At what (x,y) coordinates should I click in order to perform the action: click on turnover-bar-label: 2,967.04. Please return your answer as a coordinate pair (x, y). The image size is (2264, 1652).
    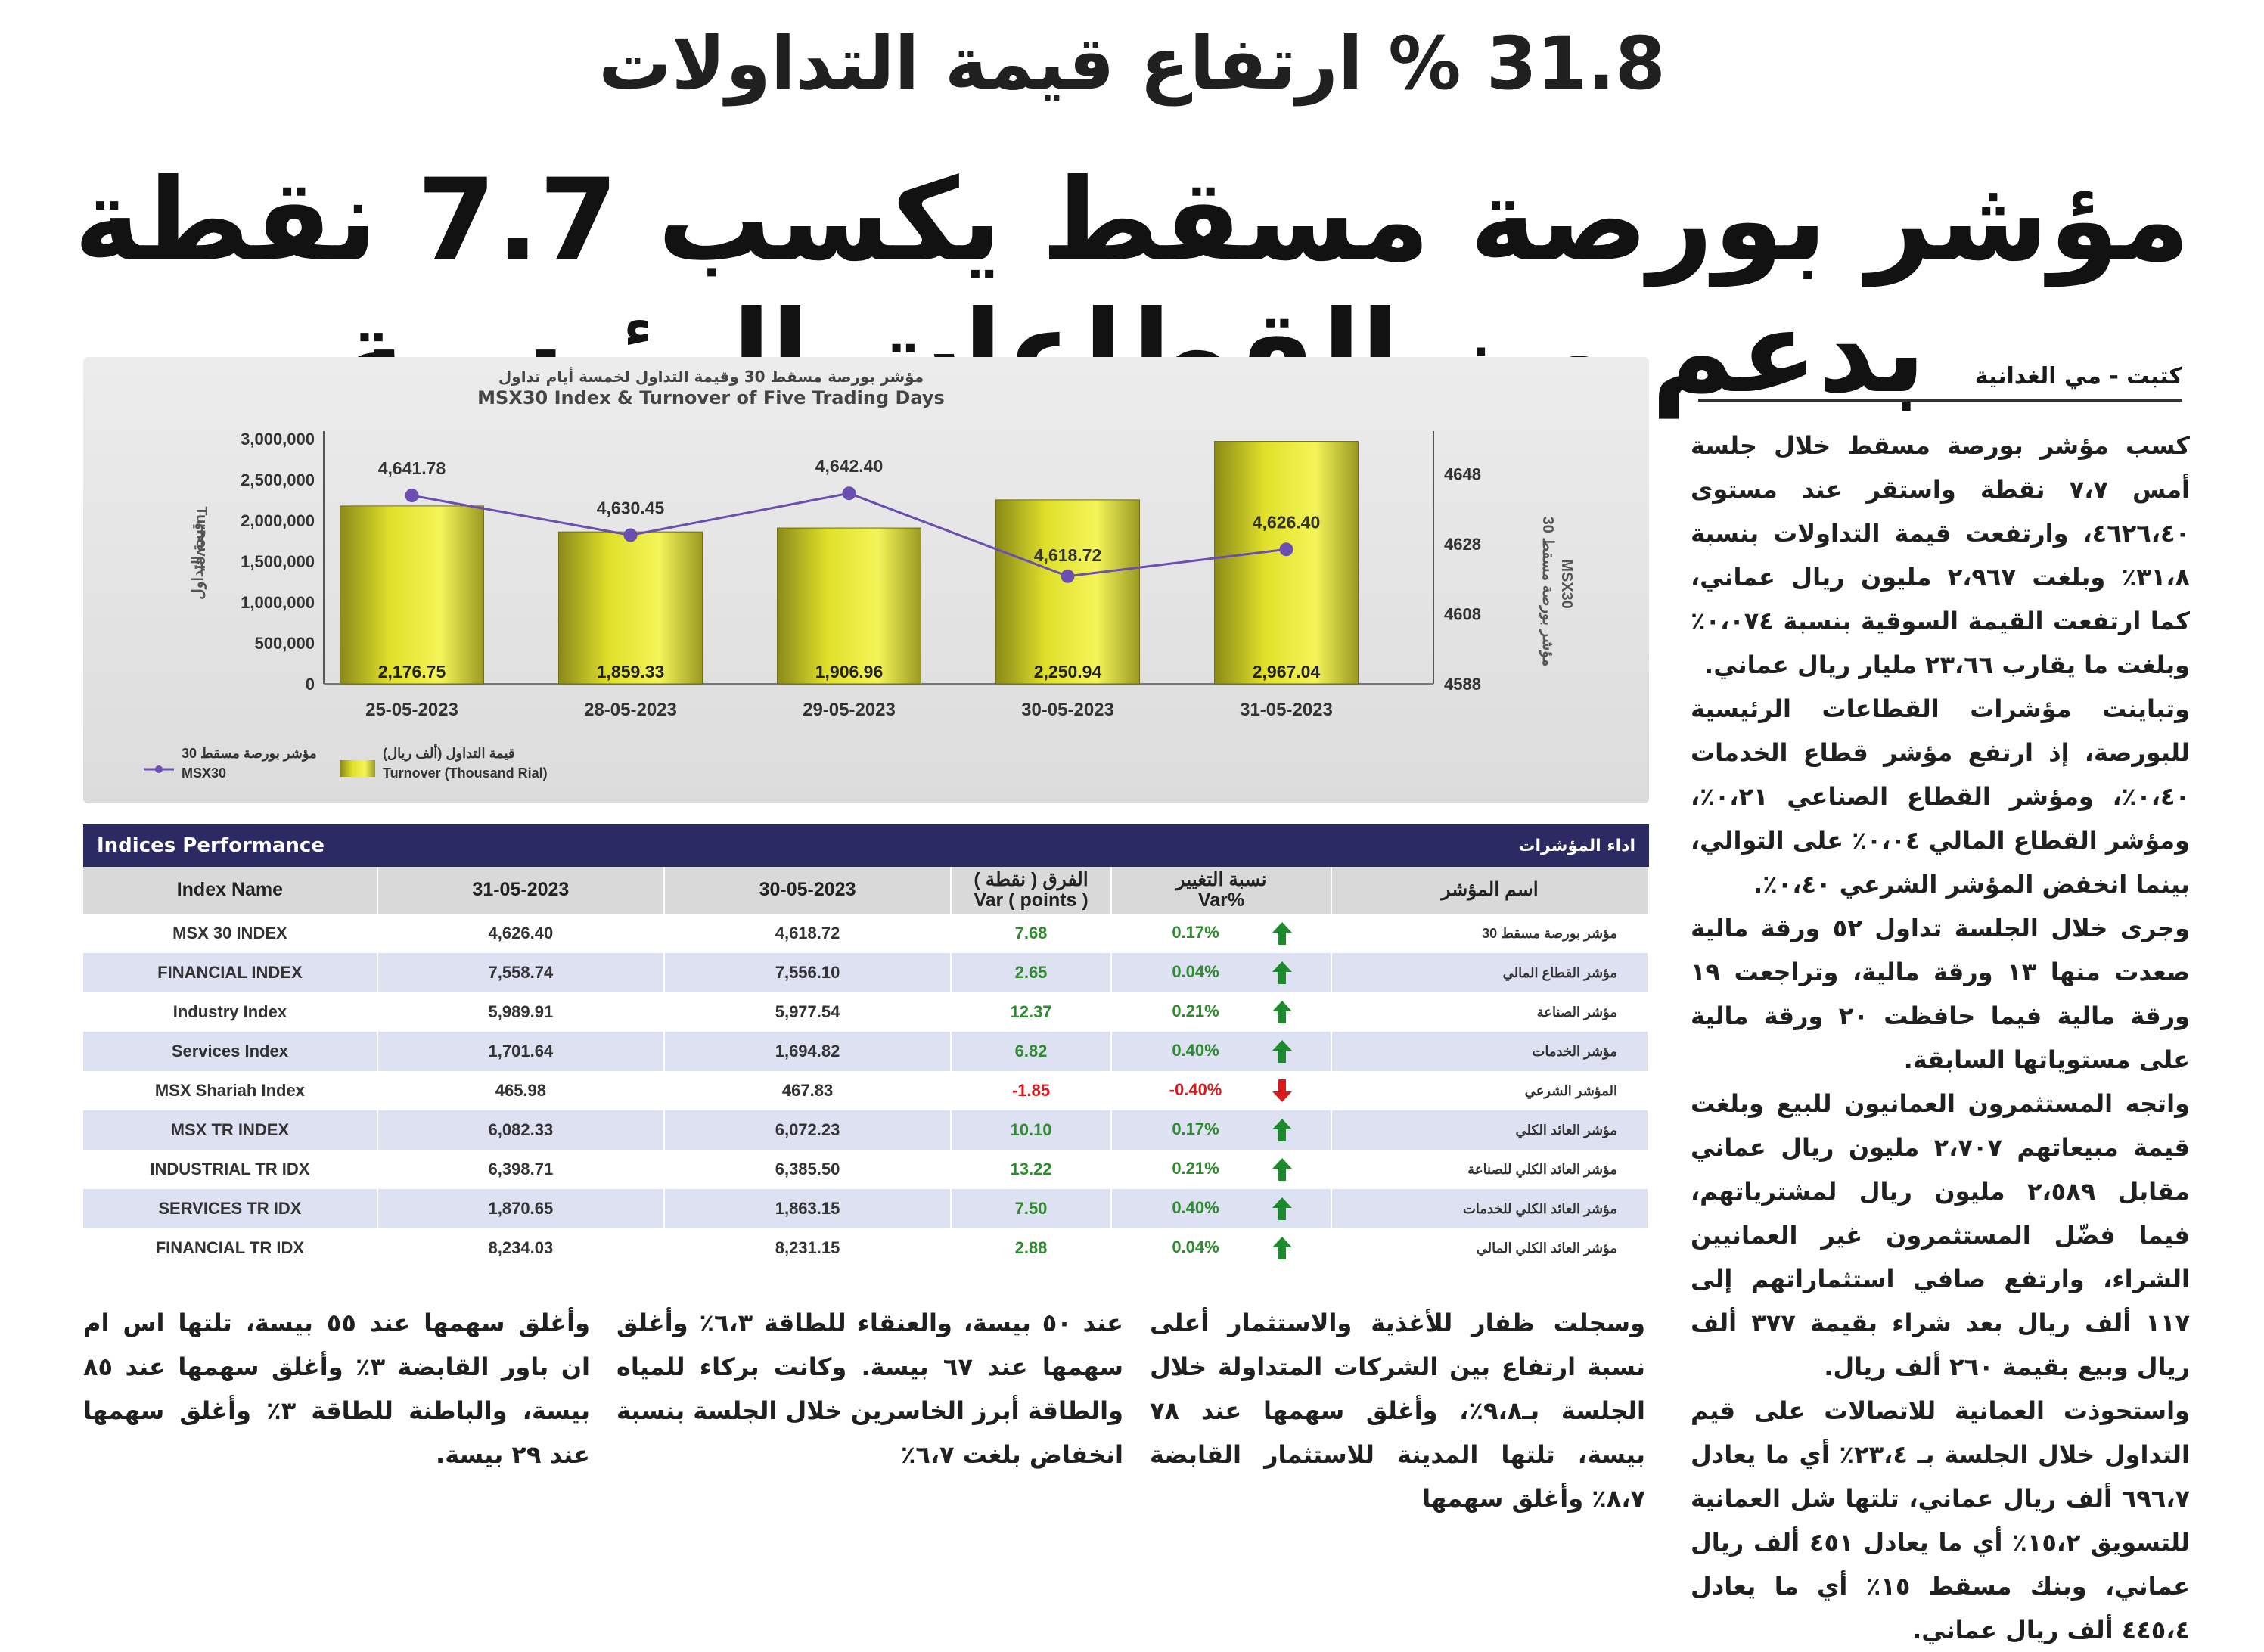
    Looking at the image, I should click on (1287, 672).